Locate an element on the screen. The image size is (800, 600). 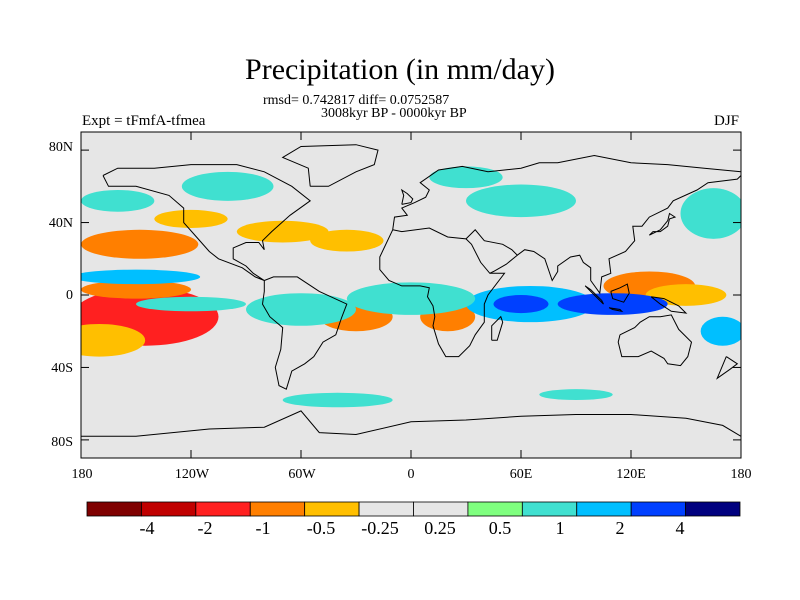
chart-title: Precipitation (in mm/day) is located at coordinates (400, 69).